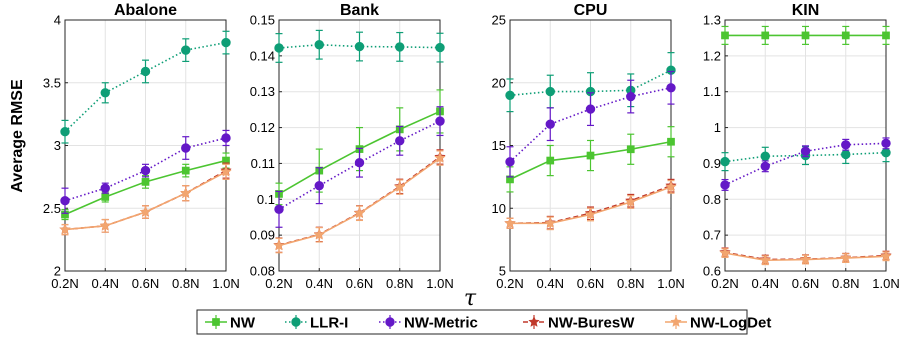 This screenshot has height=339, width=899. I want to click on legend-item-nw-buresw: NW-BuresW, so click(579, 323).